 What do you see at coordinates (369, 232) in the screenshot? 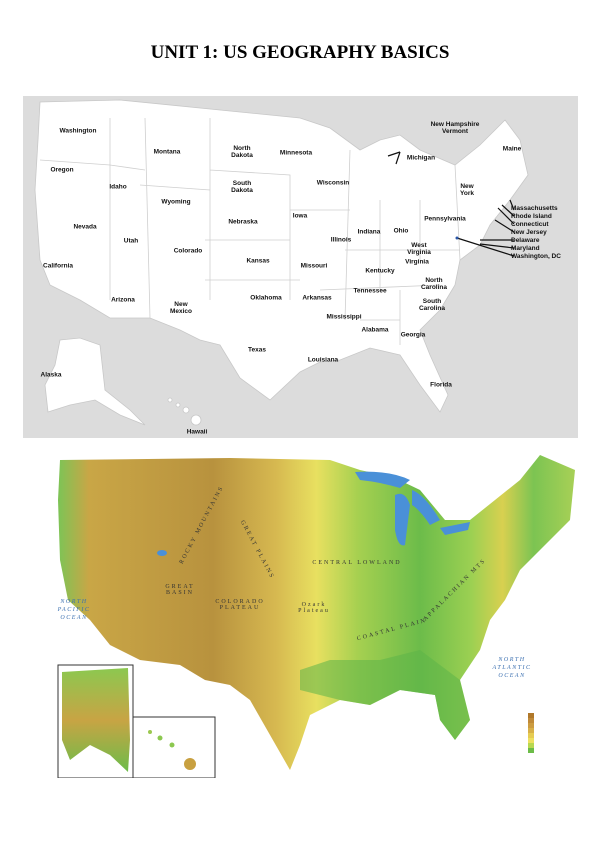
I see `state-label-indiana: Indiana` at bounding box center [369, 232].